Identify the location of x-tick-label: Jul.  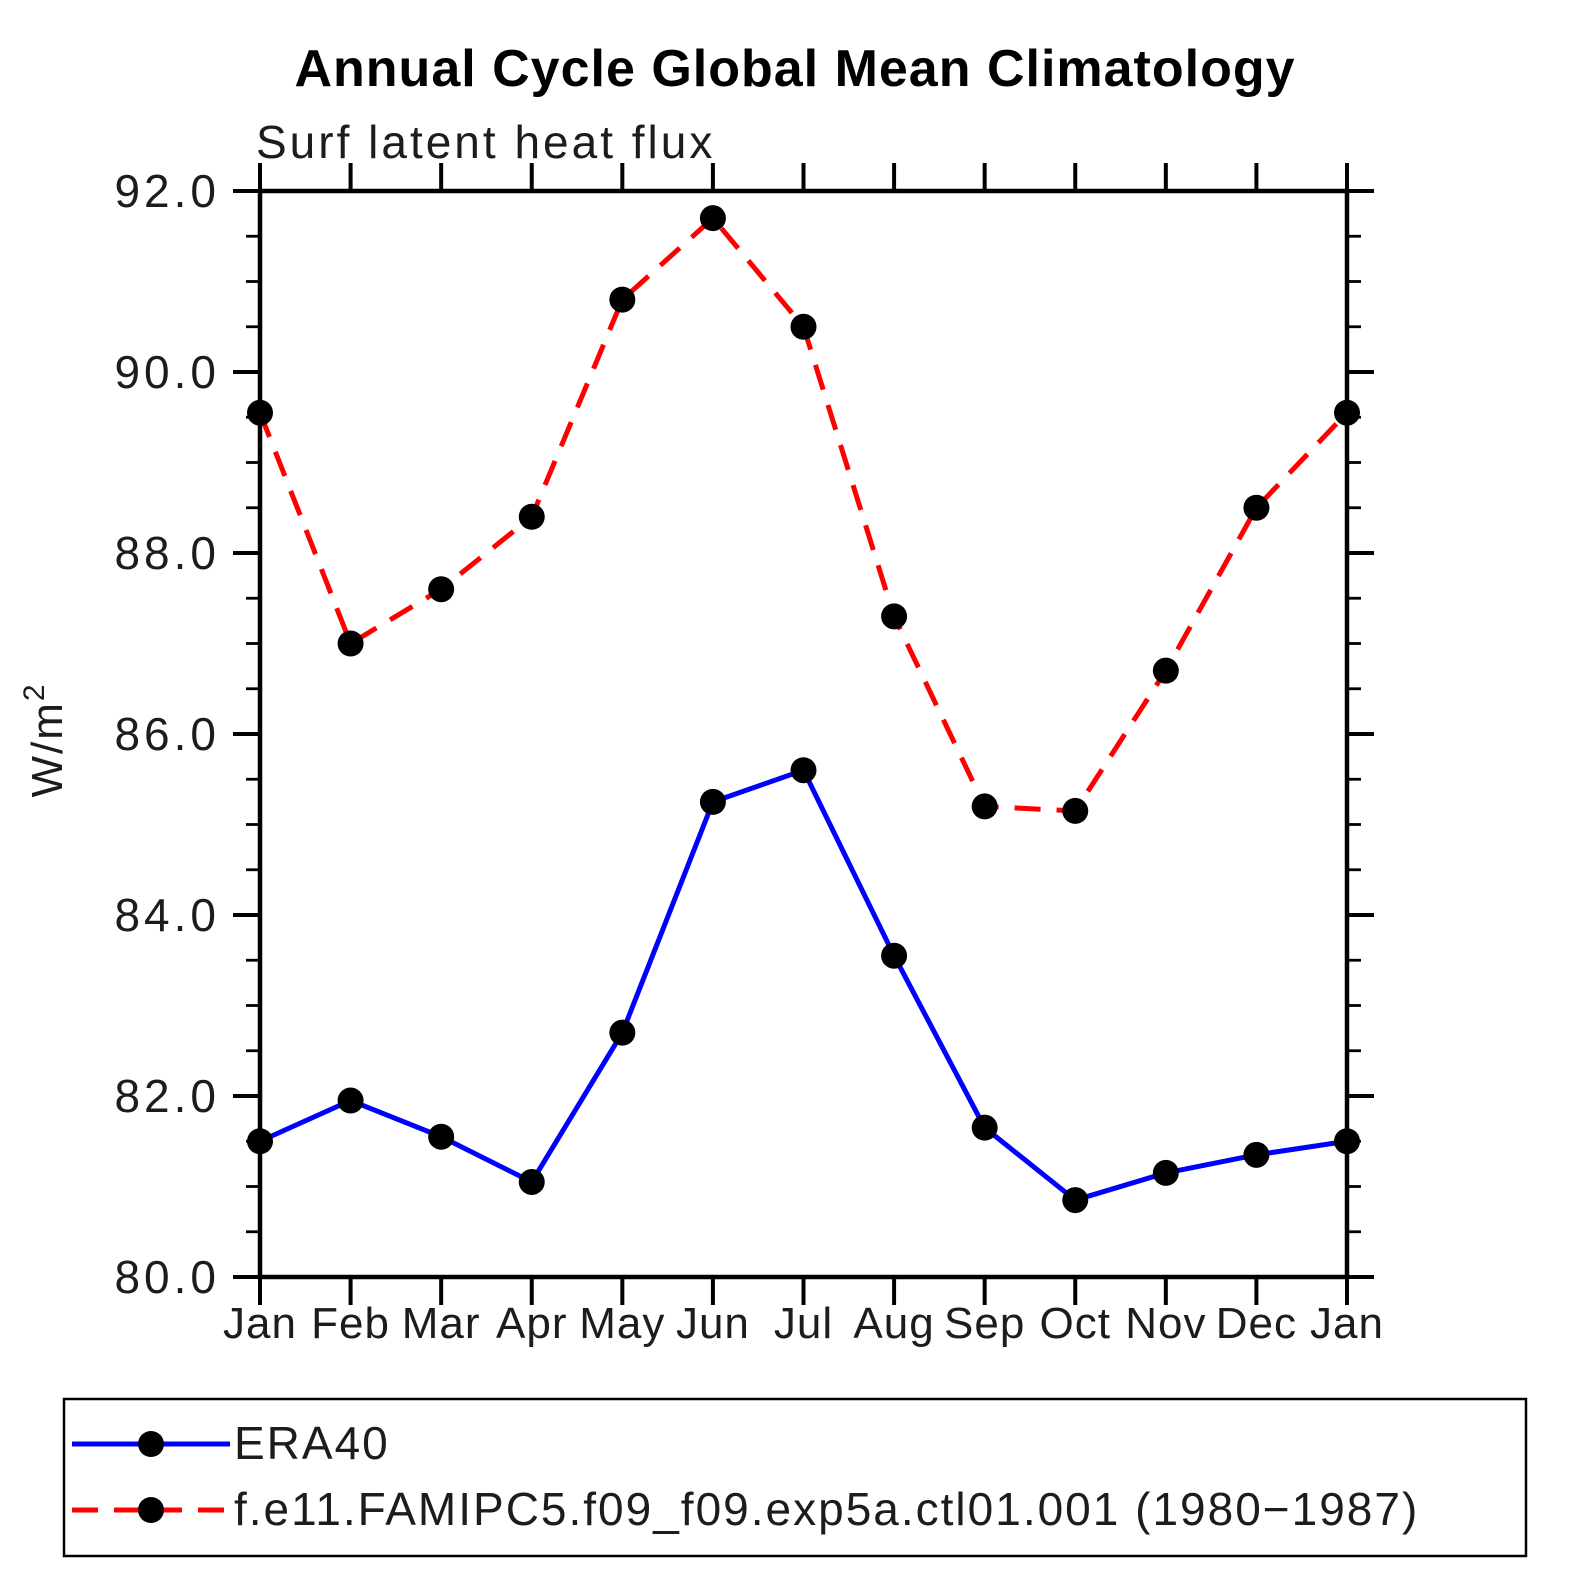
(803, 1323).